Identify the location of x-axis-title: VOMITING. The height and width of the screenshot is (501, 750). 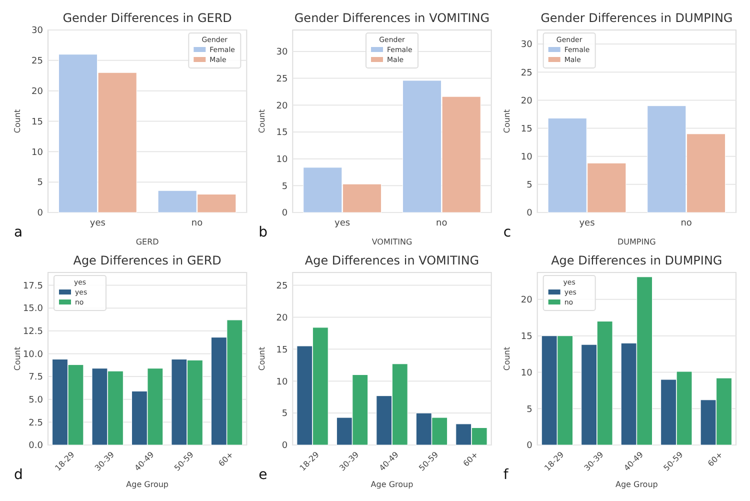
(392, 242).